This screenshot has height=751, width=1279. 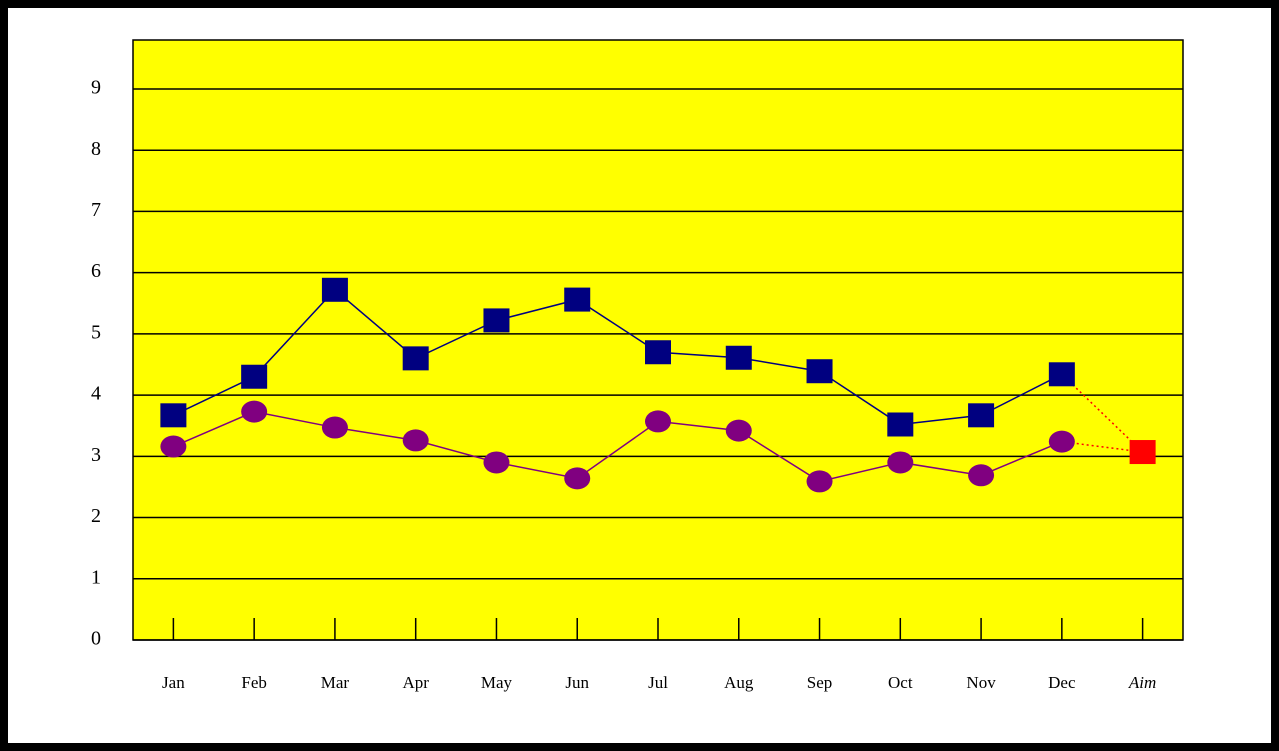 What do you see at coordinates (497, 682) in the screenshot?
I see `x-tick-label: May` at bounding box center [497, 682].